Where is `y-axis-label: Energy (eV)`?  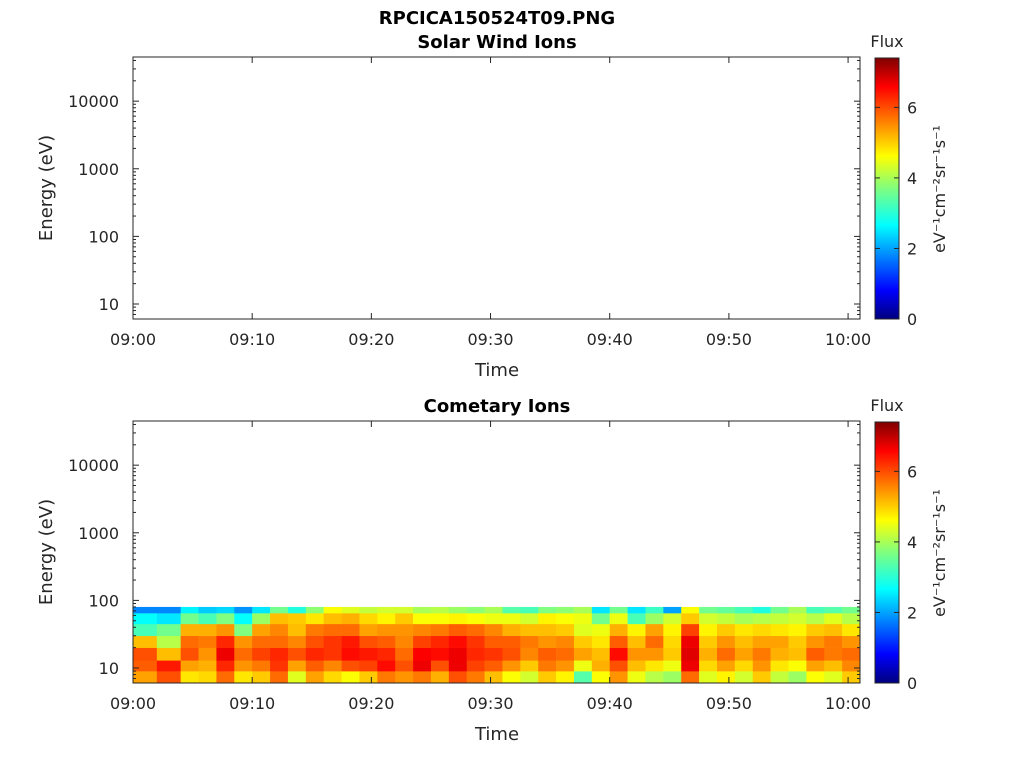 y-axis-label: Energy (eV) is located at coordinates (46, 552).